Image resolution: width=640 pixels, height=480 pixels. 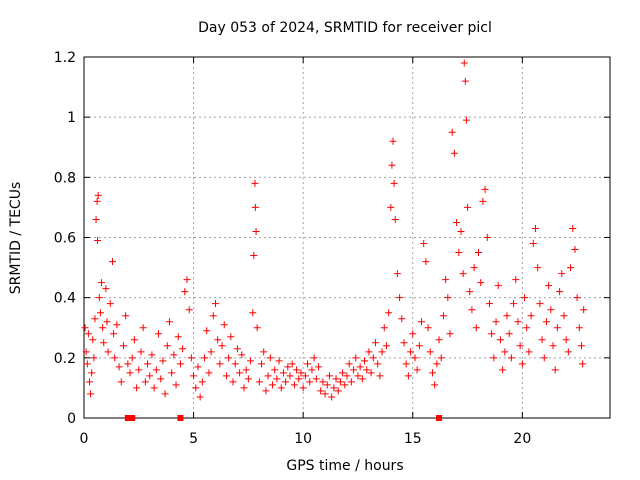 I want to click on zero-value-marker, so click(x=439, y=418).